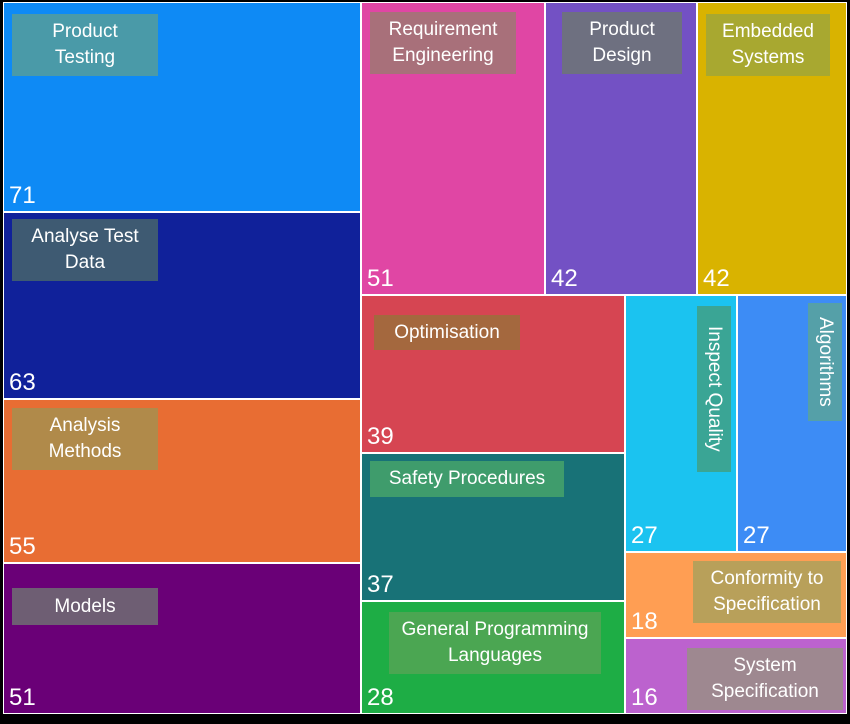 This screenshot has height=724, width=850. I want to click on tile-analyse-test-data: Analyse Test Data 63, so click(182, 305).